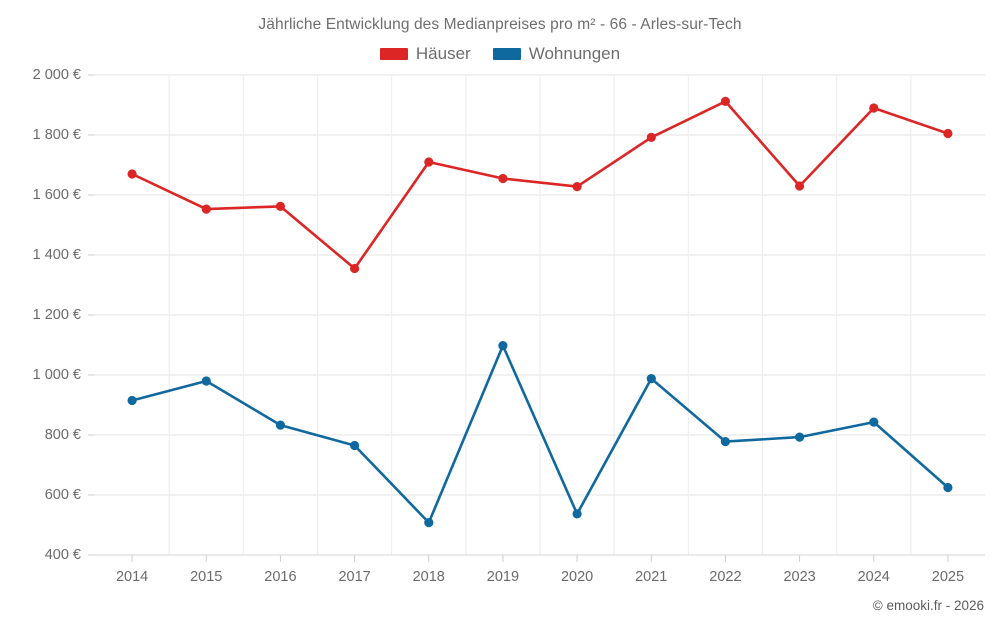 This screenshot has width=1000, height=625. I want to click on y-axis-tick-label: 600 €, so click(62, 495).